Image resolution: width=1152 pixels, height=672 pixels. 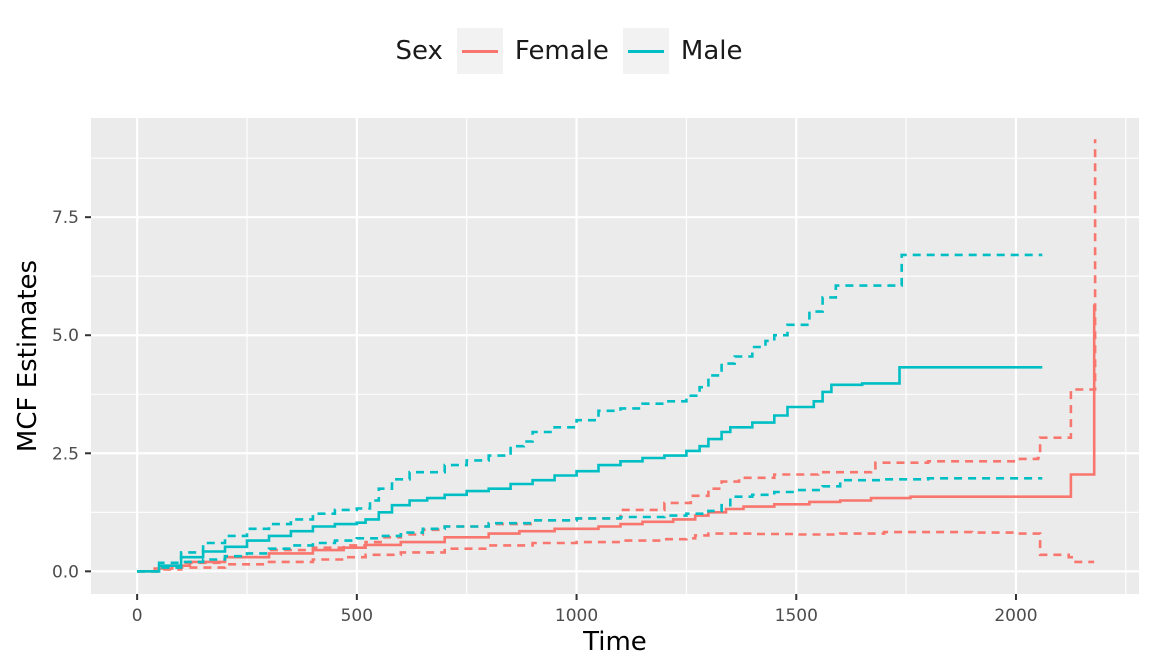 I want to click on y-tick-label: 5.0, so click(x=65, y=336).